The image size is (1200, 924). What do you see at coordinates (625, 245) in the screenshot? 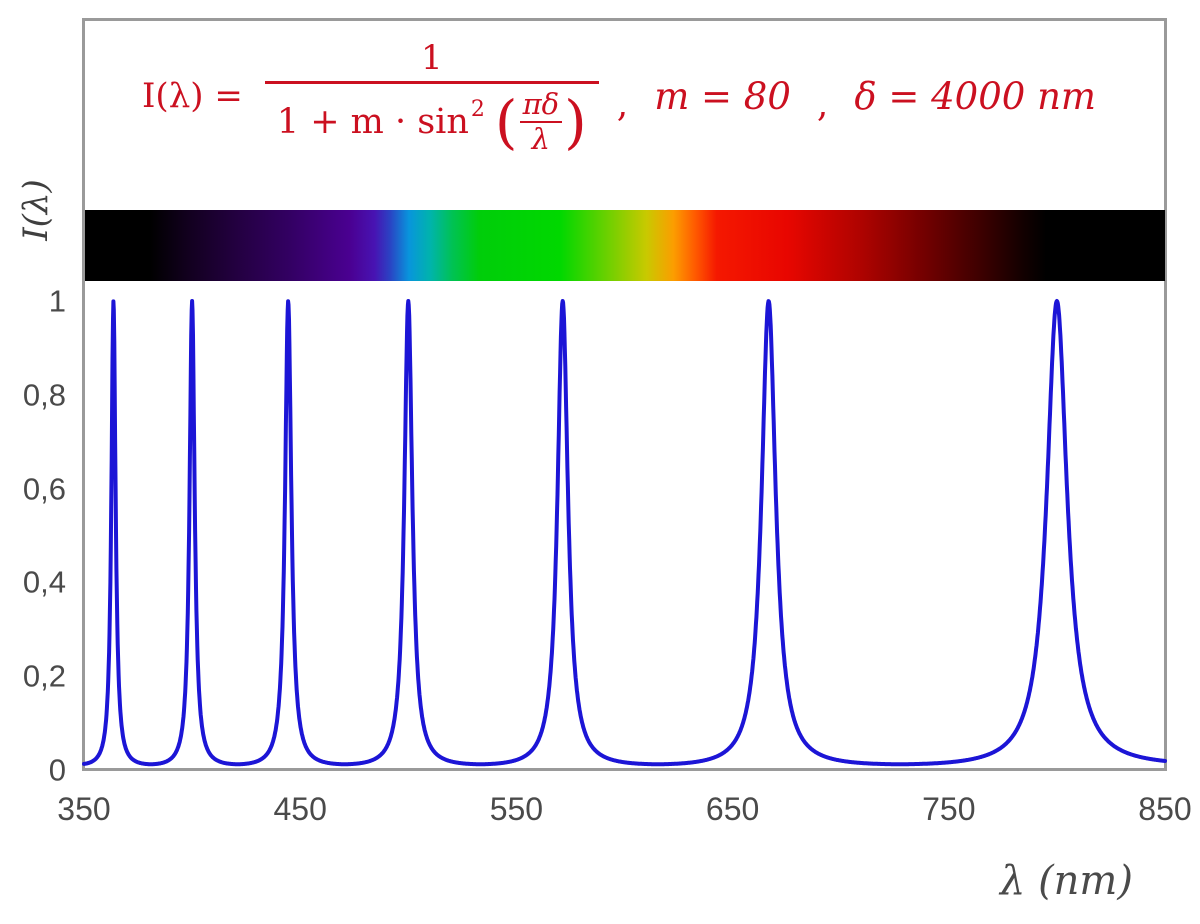
I see `visible-spectrum-bar` at bounding box center [625, 245].